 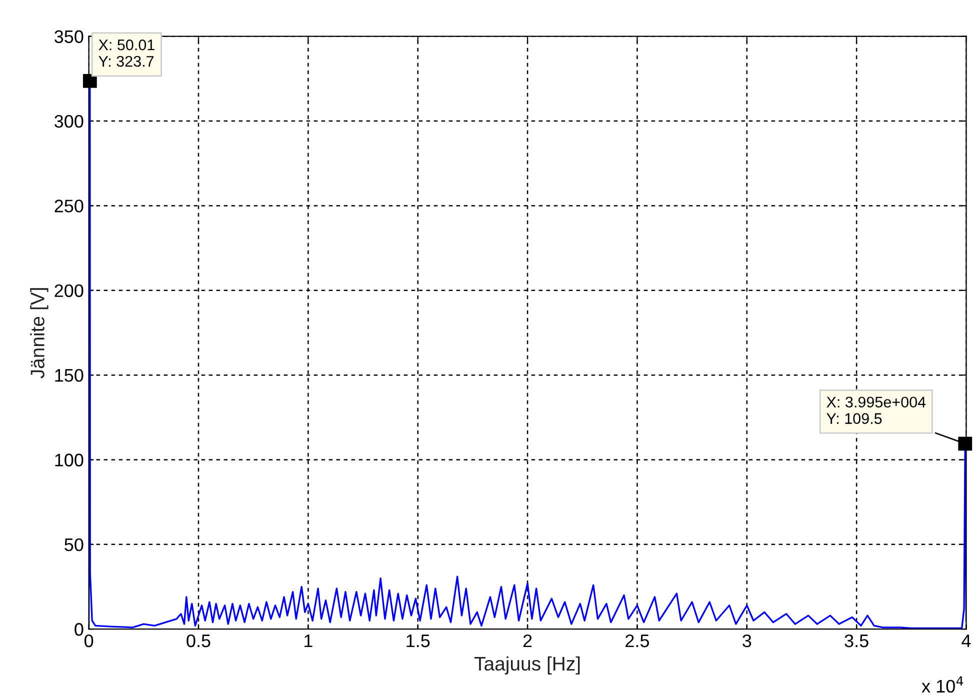 I want to click on y-axis-title: Jännite [V], so click(x=39, y=333).